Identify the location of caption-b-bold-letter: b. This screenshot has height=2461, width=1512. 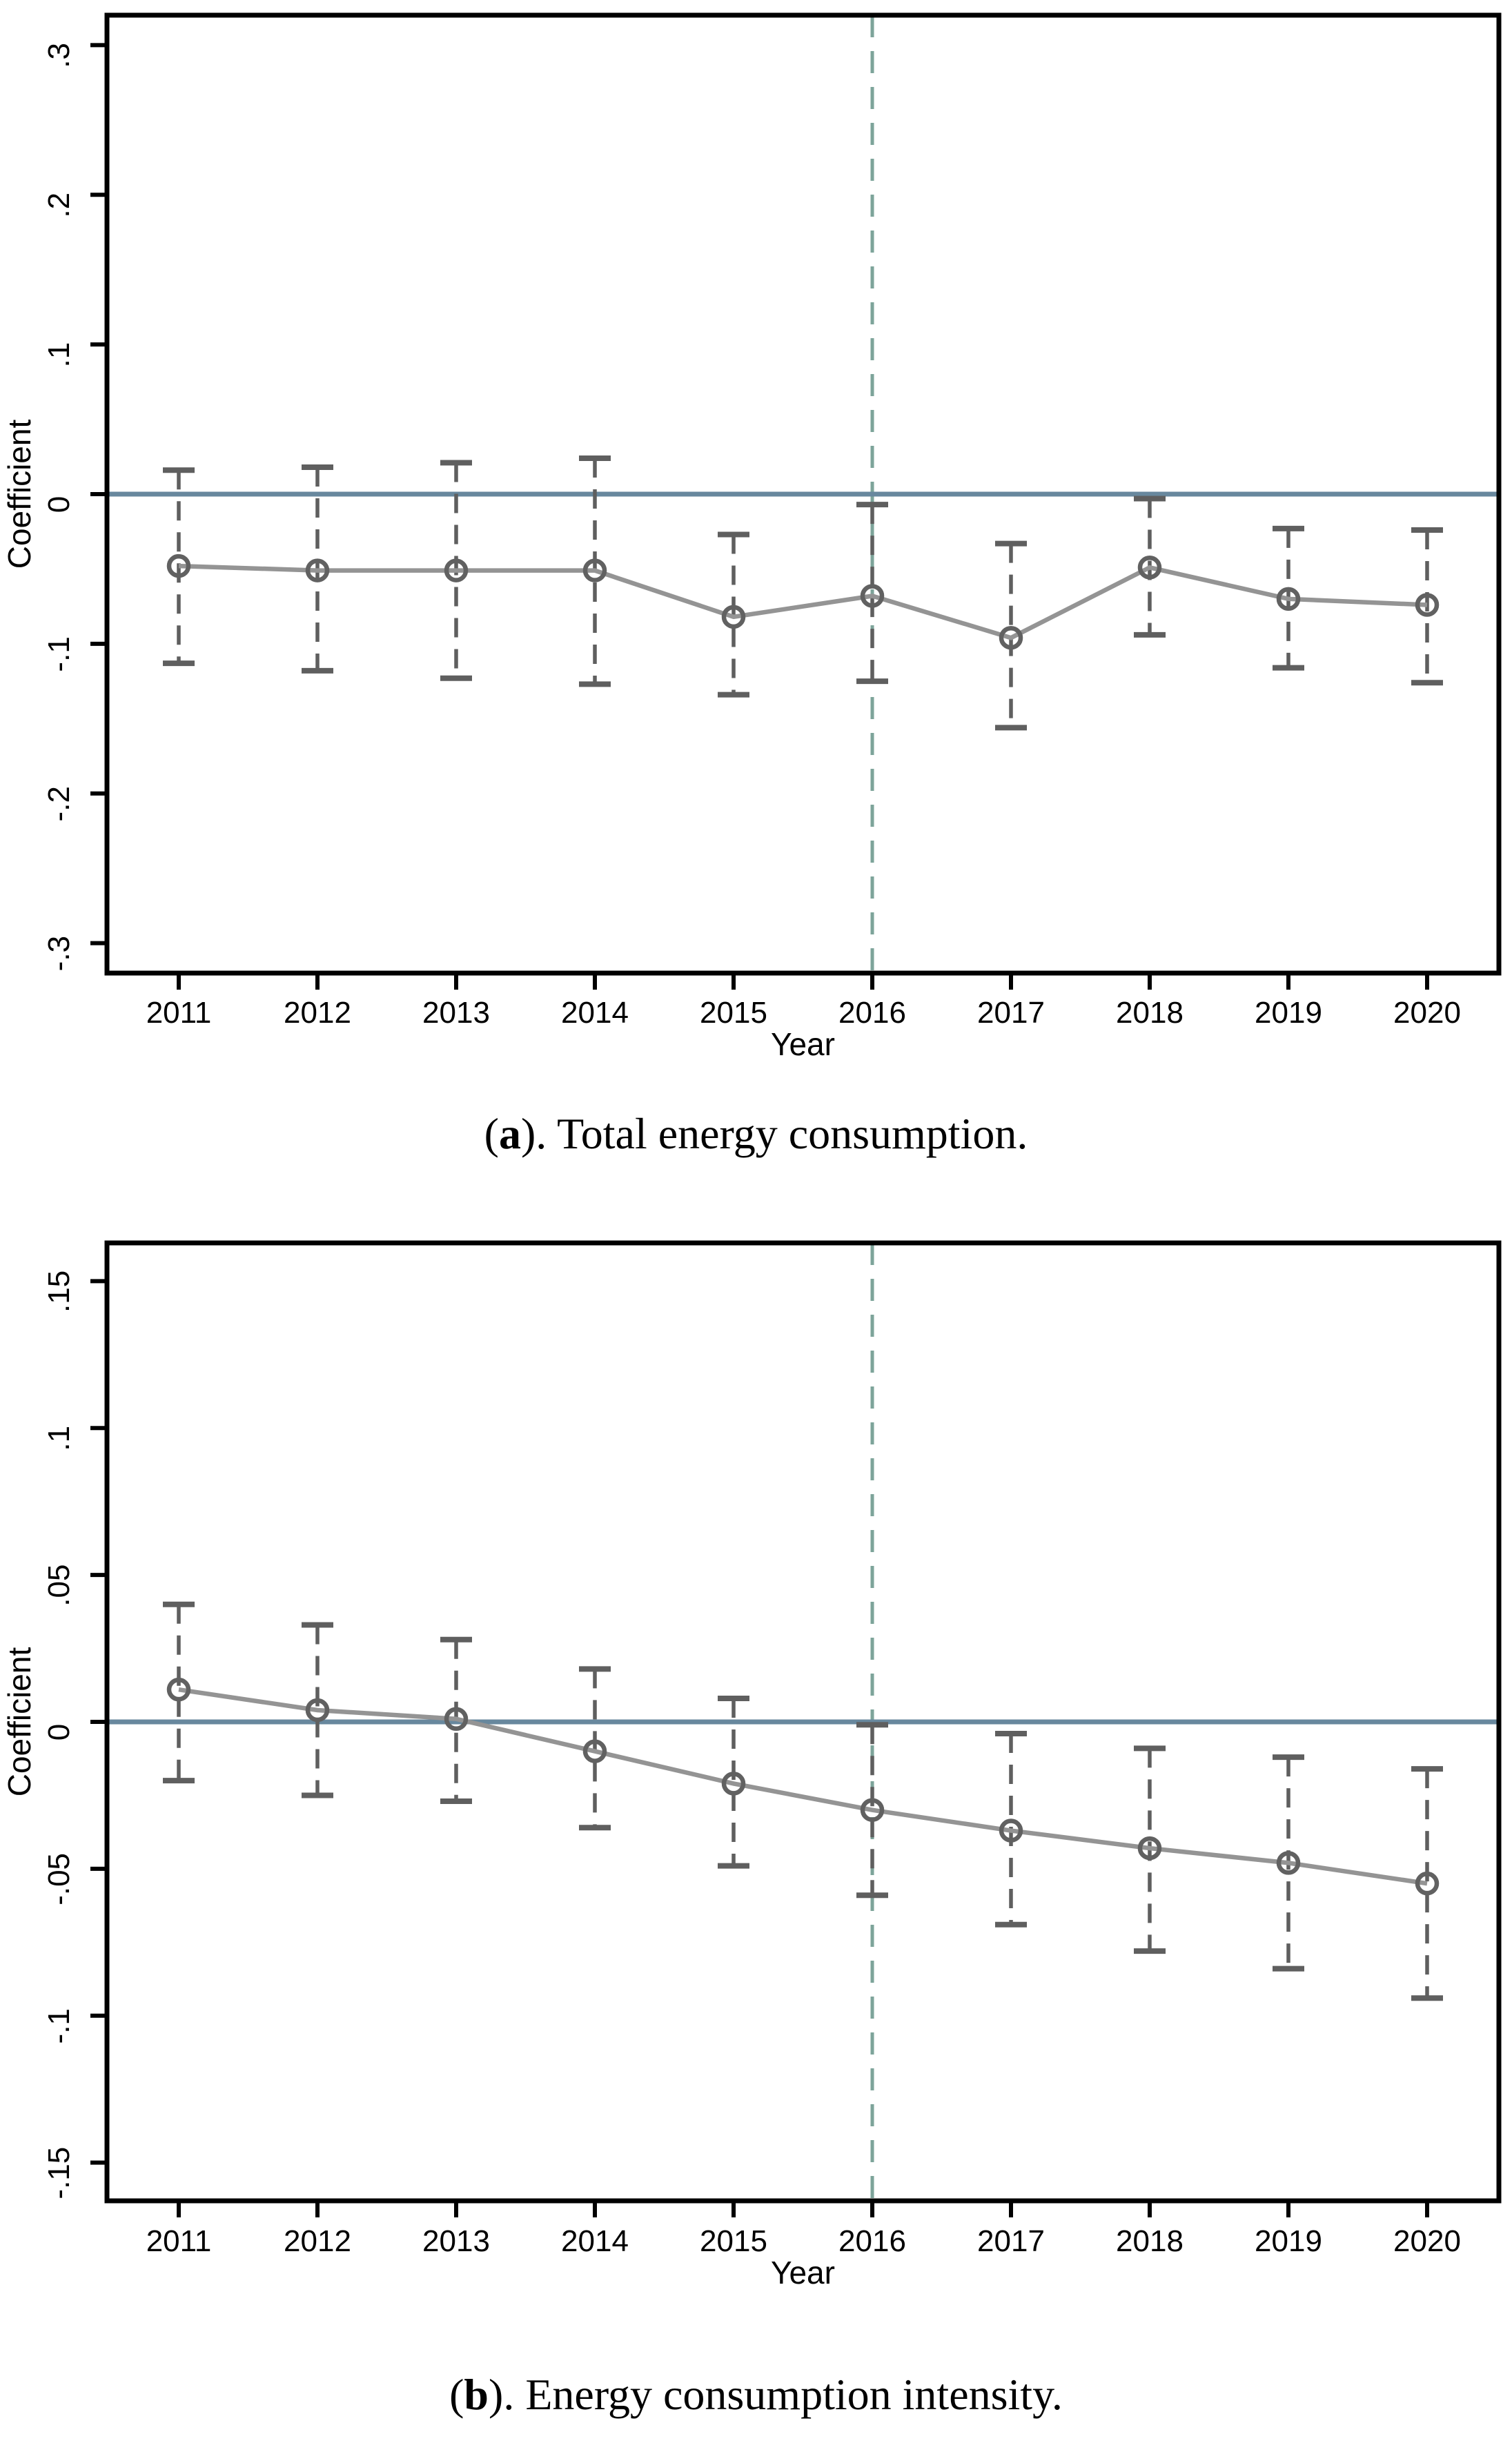
(476, 2394).